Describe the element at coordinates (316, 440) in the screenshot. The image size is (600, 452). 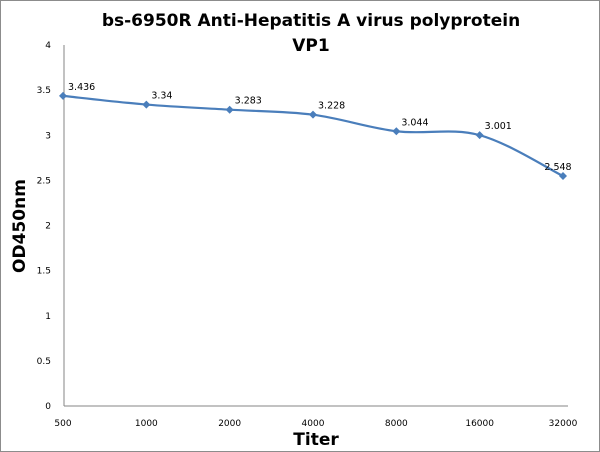
I see `x-axis-title: Titer` at that location.